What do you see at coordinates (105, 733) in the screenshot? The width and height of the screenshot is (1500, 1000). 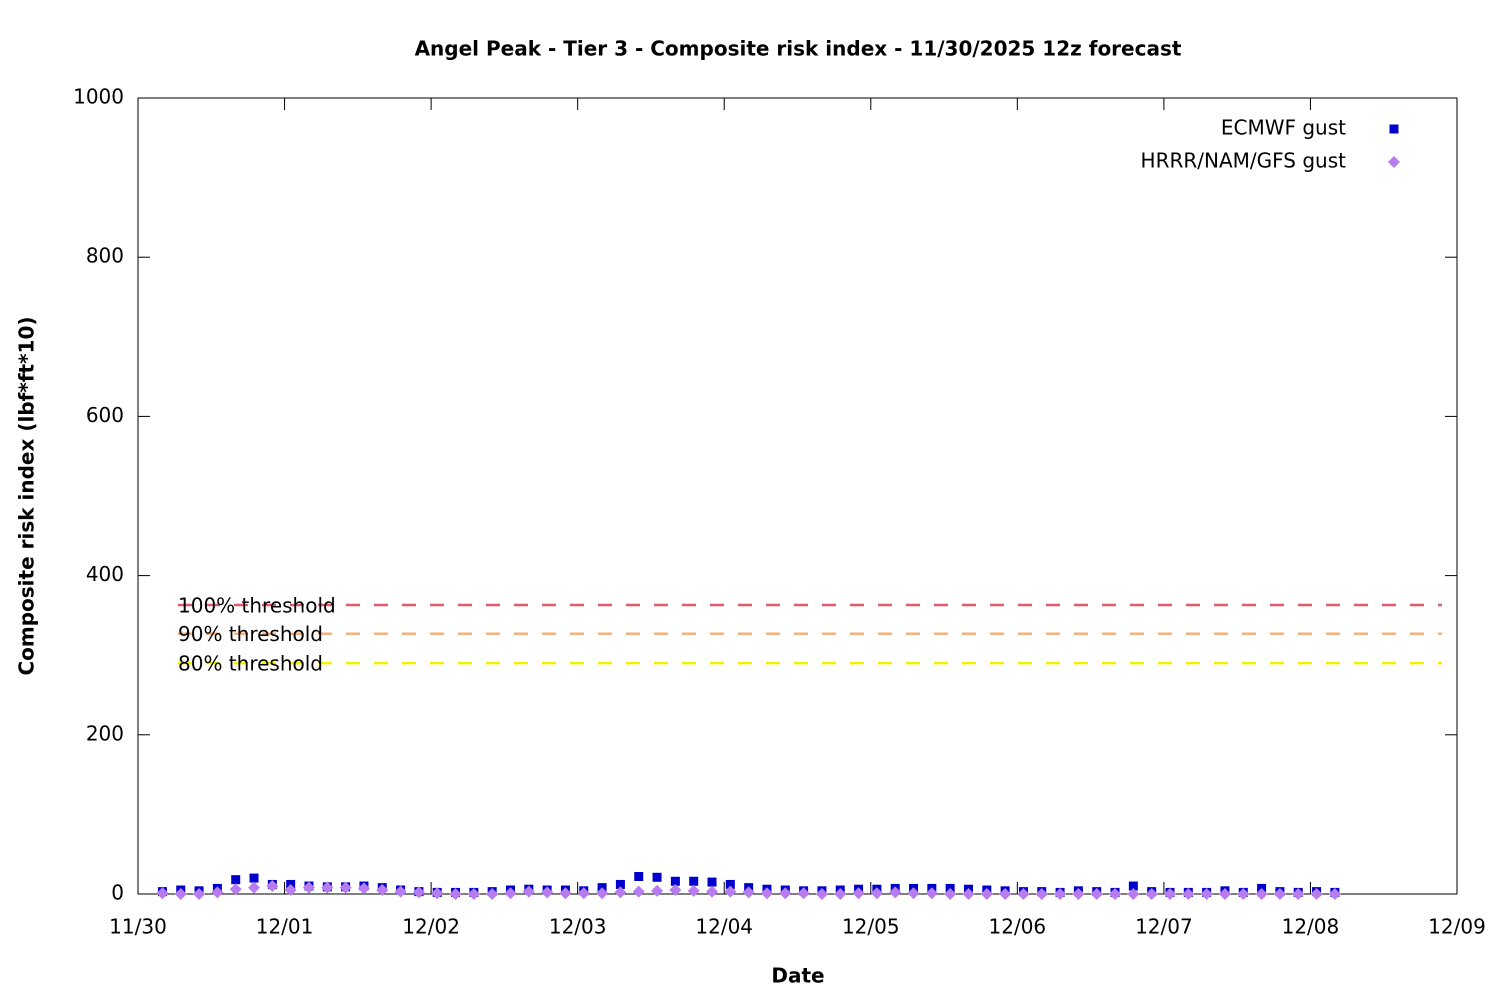 I see `y-tick-label: 200` at bounding box center [105, 733].